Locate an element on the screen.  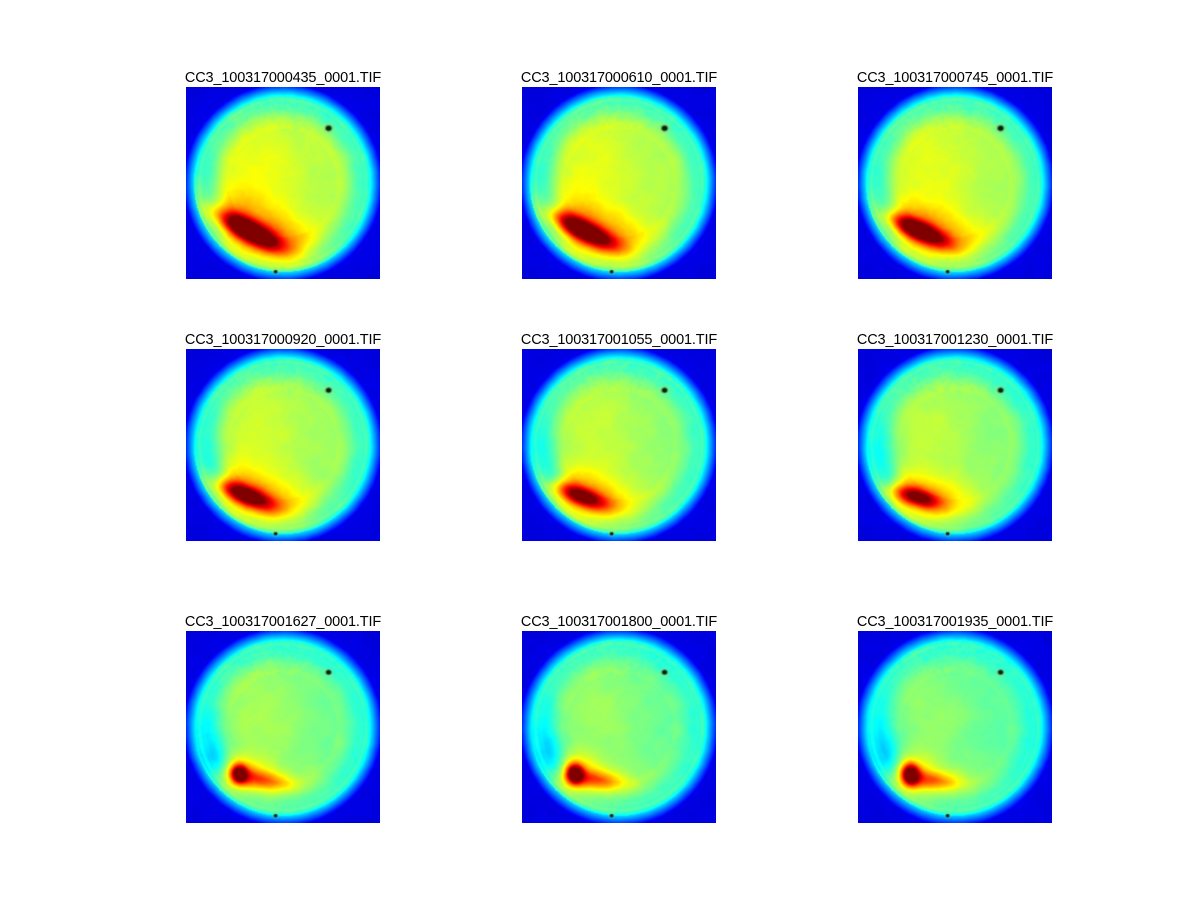
image-panel: CC3_100317001627_0001.TIF is located at coordinates (283, 718).